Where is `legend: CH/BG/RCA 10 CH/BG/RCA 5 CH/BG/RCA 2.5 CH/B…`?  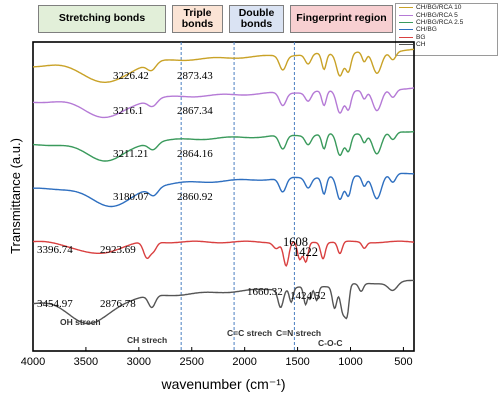 legend: CH/BG/RCA 10 CH/BG/RCA 5 CH/BG/RCA 2.5 CH/B… is located at coordinates (446, 29).